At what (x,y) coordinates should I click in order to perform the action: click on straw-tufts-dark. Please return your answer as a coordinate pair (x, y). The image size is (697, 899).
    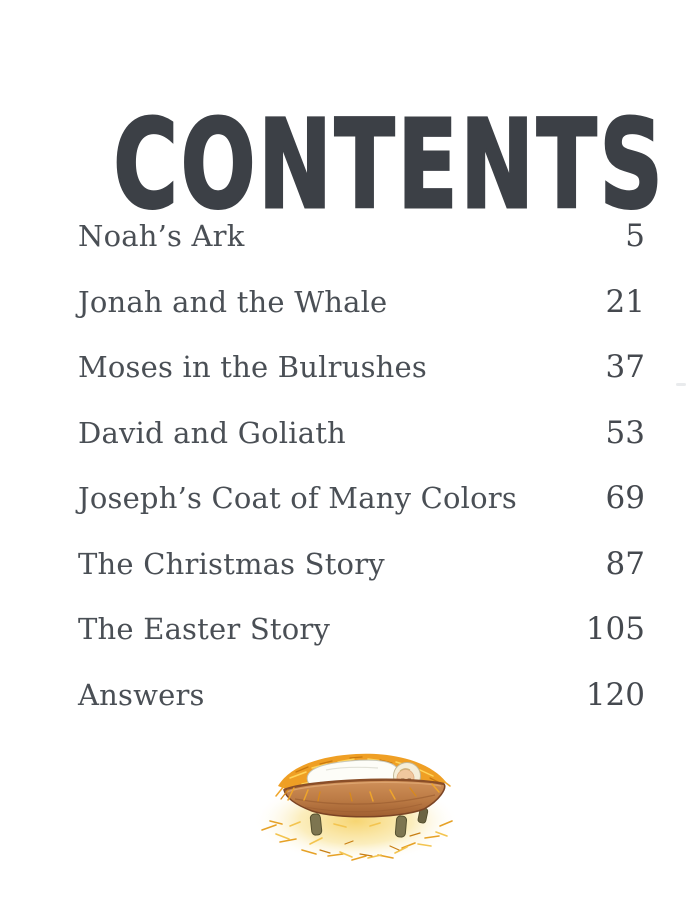
    Looking at the image, I should click on (348, 794).